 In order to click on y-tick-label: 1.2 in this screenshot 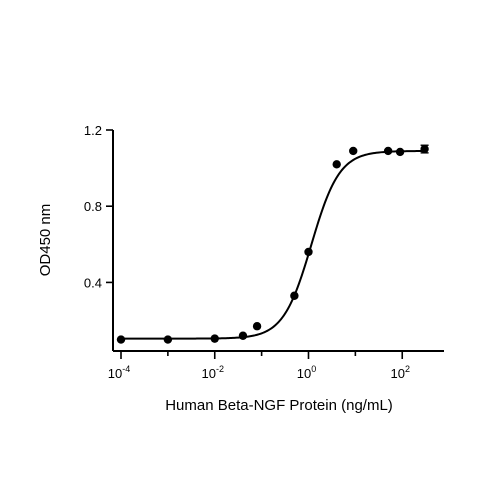, I will do `click(93, 130)`.